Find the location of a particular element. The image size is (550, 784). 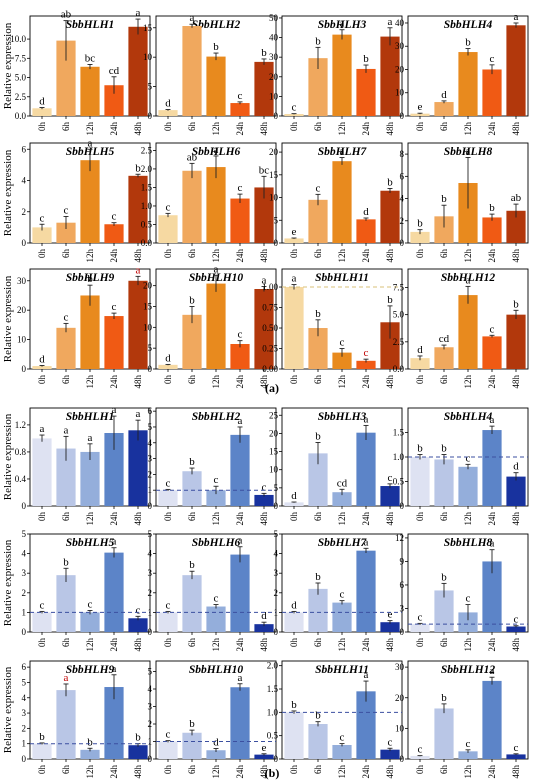

y-tick-label: 4 is located at coordinates (24, 554).